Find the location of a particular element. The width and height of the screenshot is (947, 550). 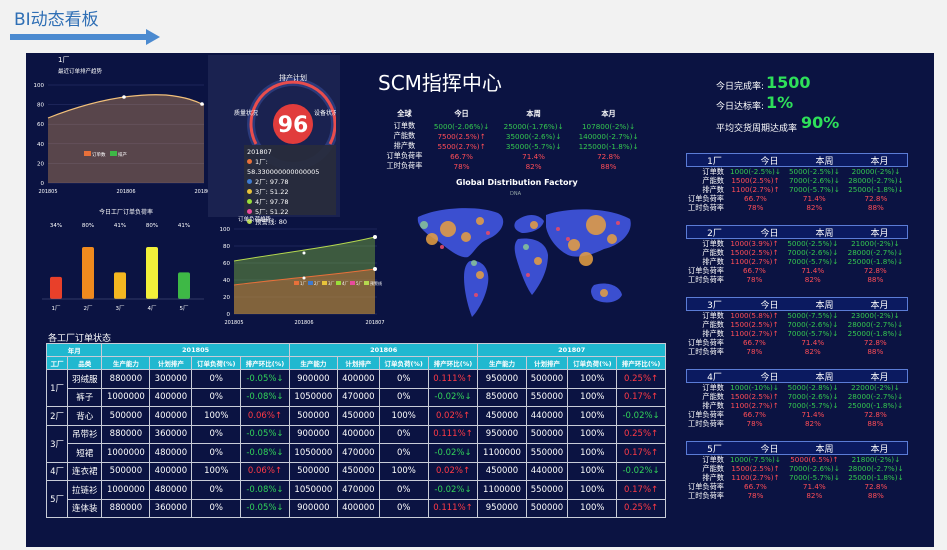

world-map is located at coordinates (524, 262).